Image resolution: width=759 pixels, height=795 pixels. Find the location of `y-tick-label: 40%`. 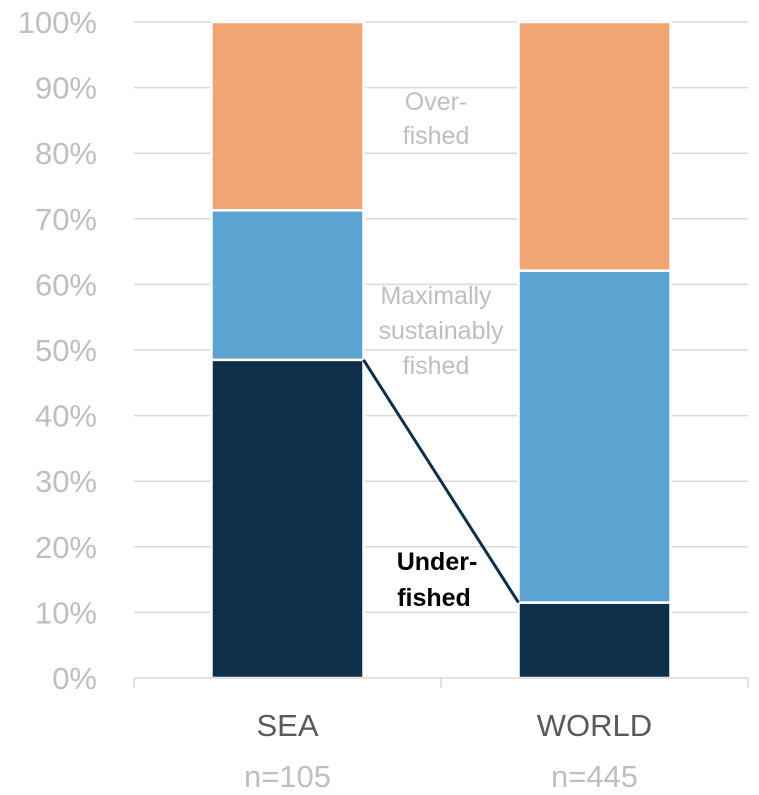

y-tick-label: 40% is located at coordinates (66, 416).